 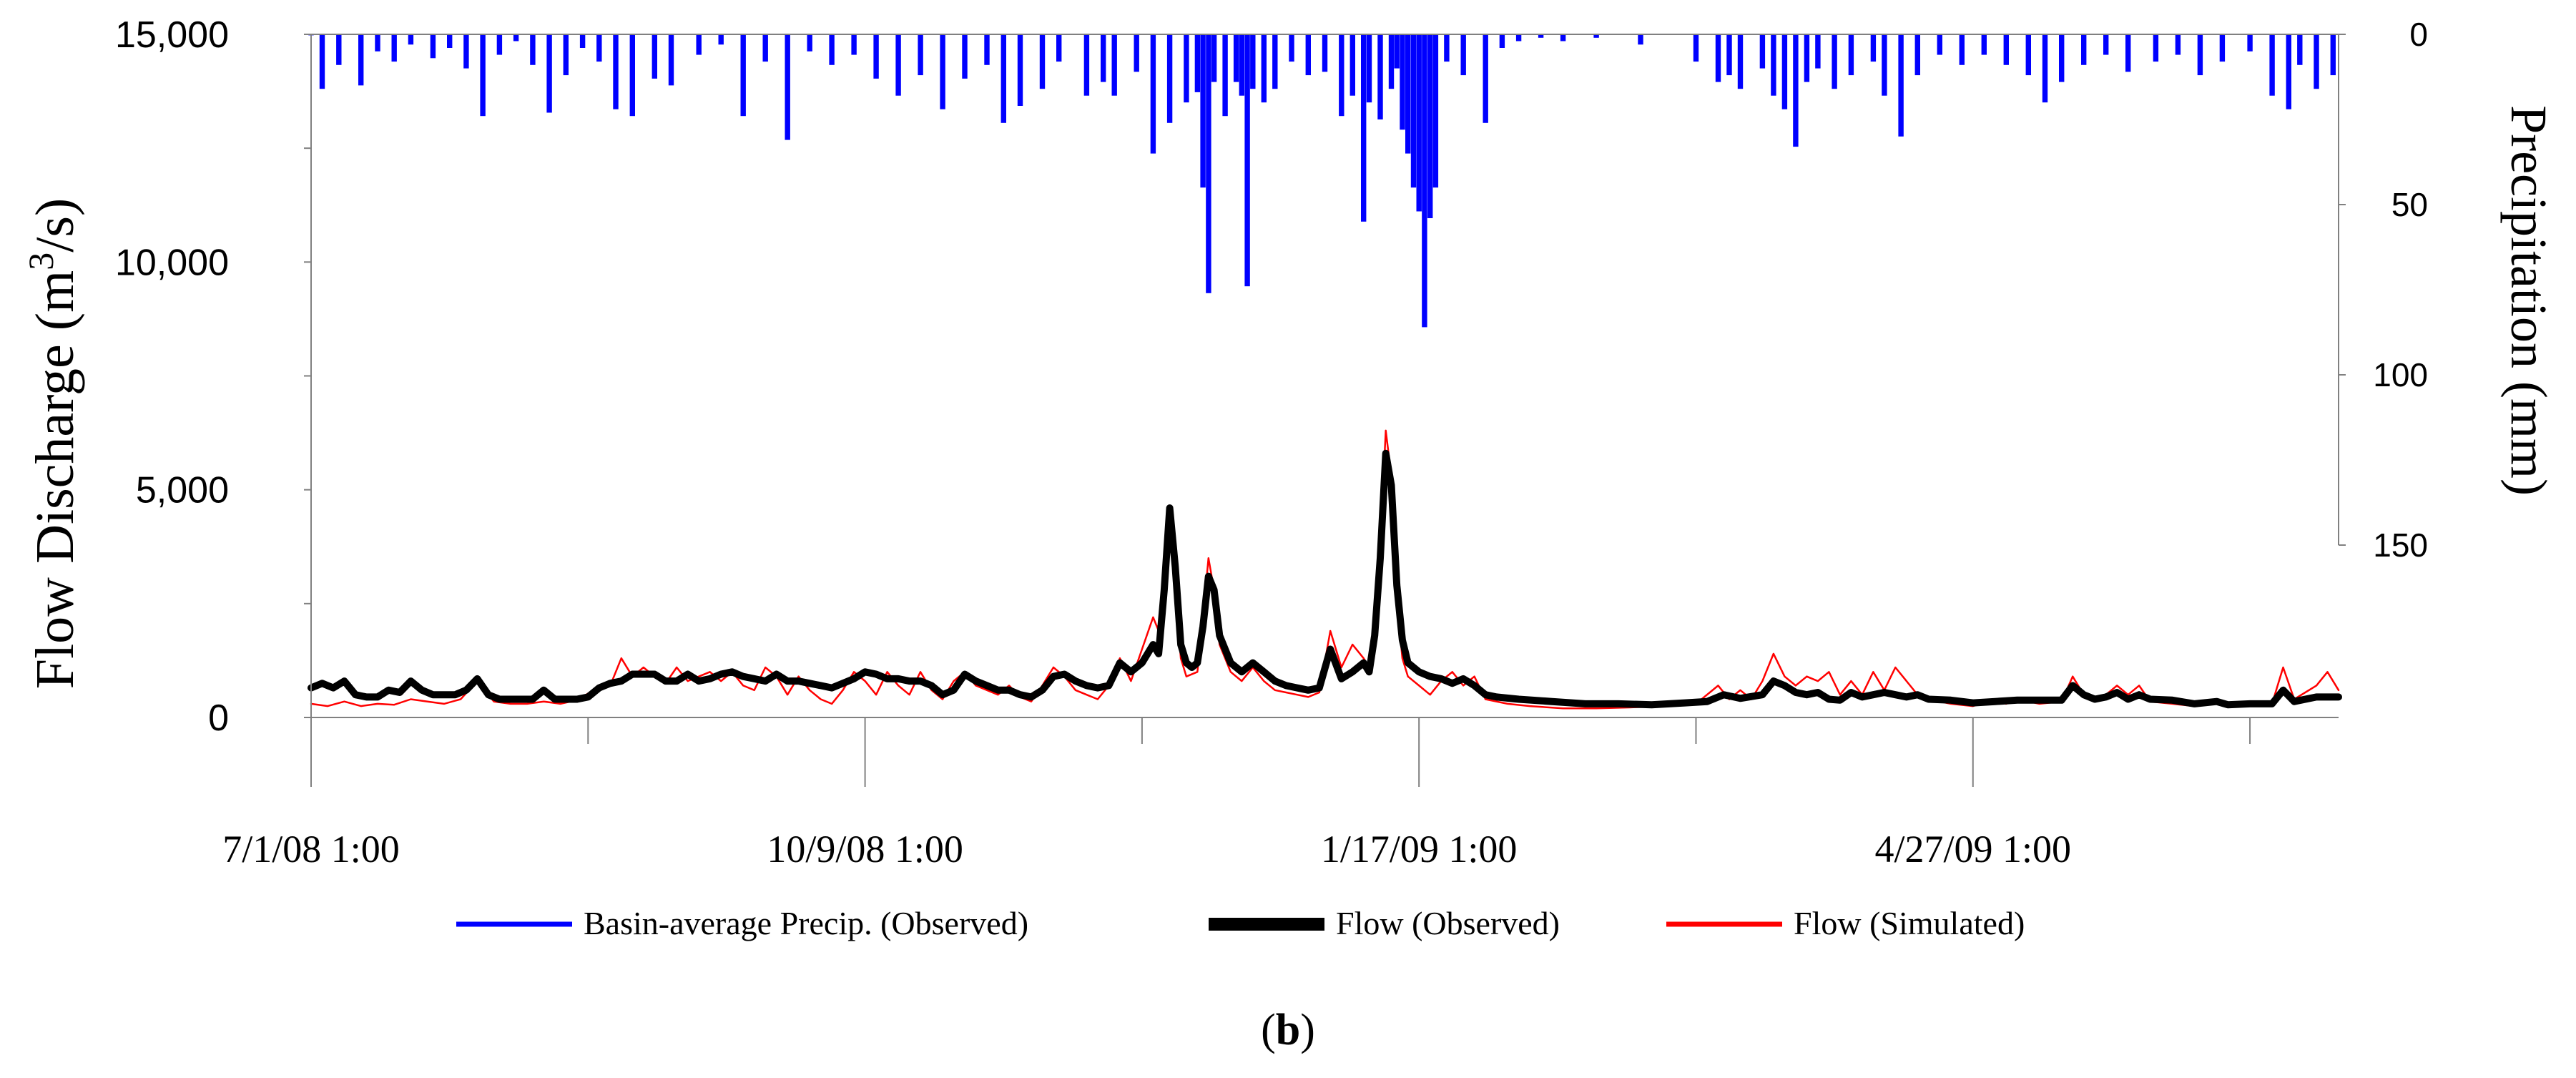 What do you see at coordinates (806, 923) in the screenshot?
I see `legend-label-precip: Basin-average Precip. (Observed)` at bounding box center [806, 923].